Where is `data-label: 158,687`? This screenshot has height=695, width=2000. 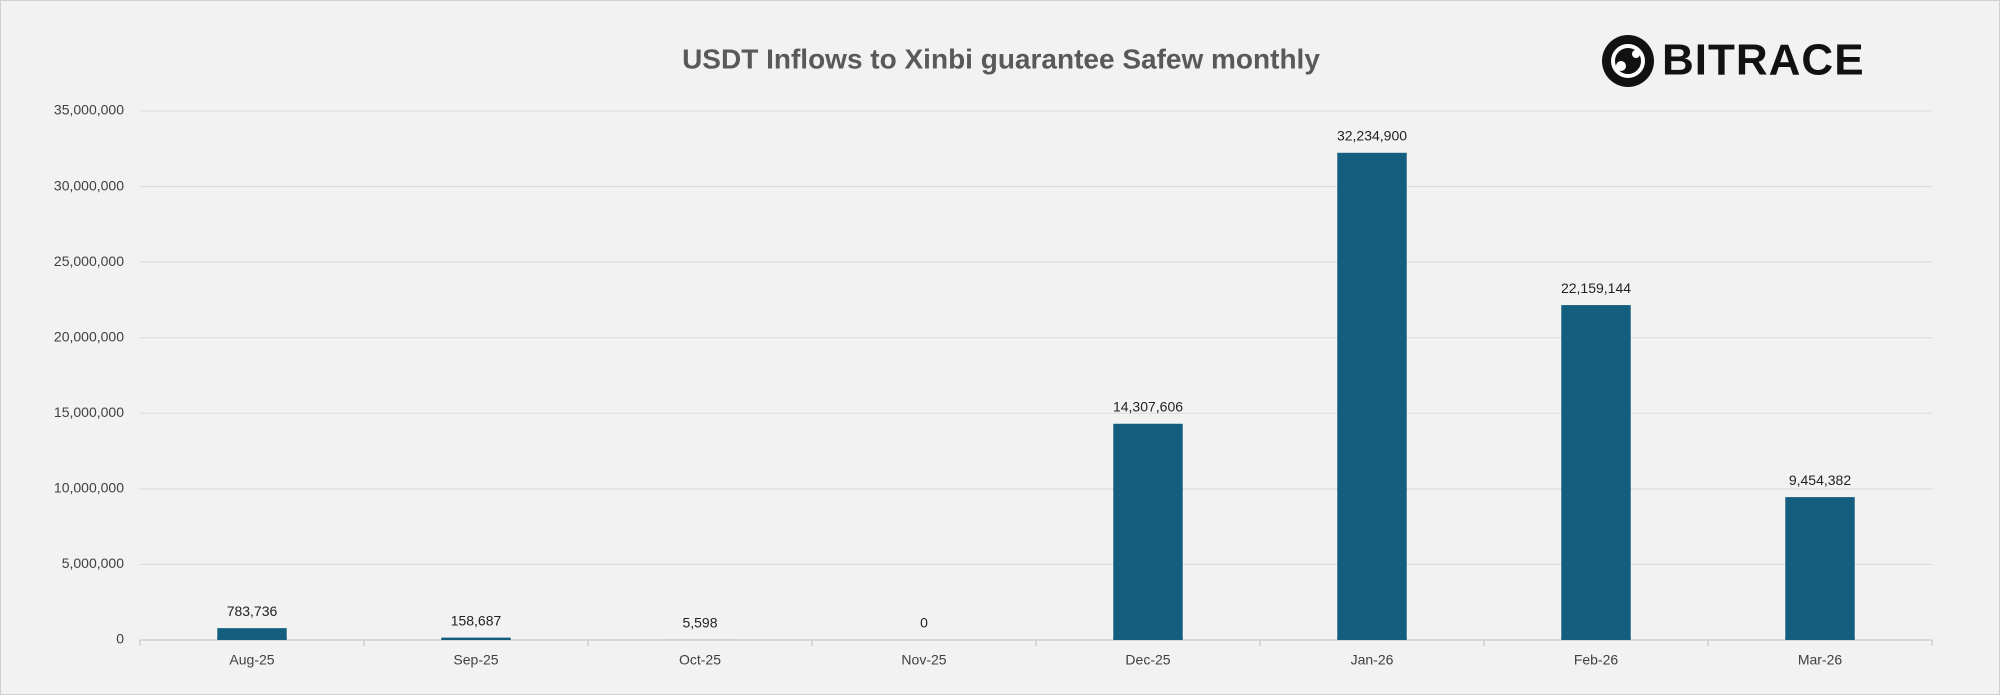
data-label: 158,687 is located at coordinates (476, 620).